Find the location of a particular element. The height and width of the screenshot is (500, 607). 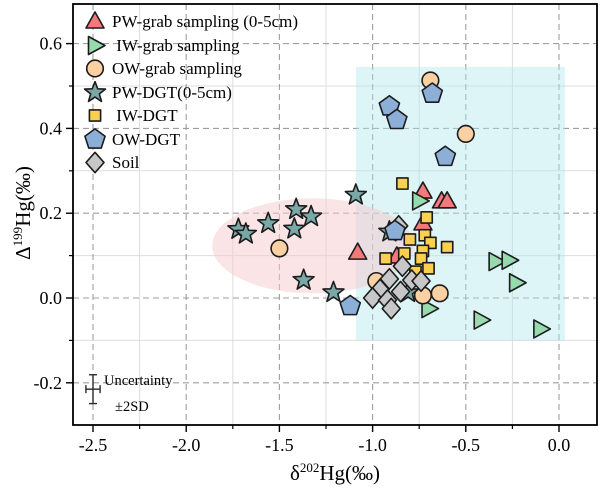

circle-glyph is located at coordinates (95, 68).